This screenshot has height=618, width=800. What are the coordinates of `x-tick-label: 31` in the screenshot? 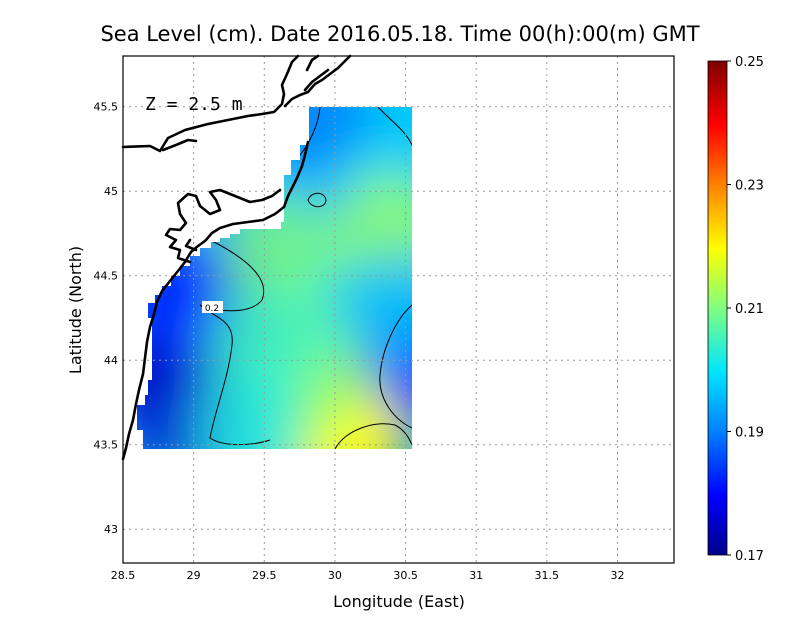 It's located at (476, 575).